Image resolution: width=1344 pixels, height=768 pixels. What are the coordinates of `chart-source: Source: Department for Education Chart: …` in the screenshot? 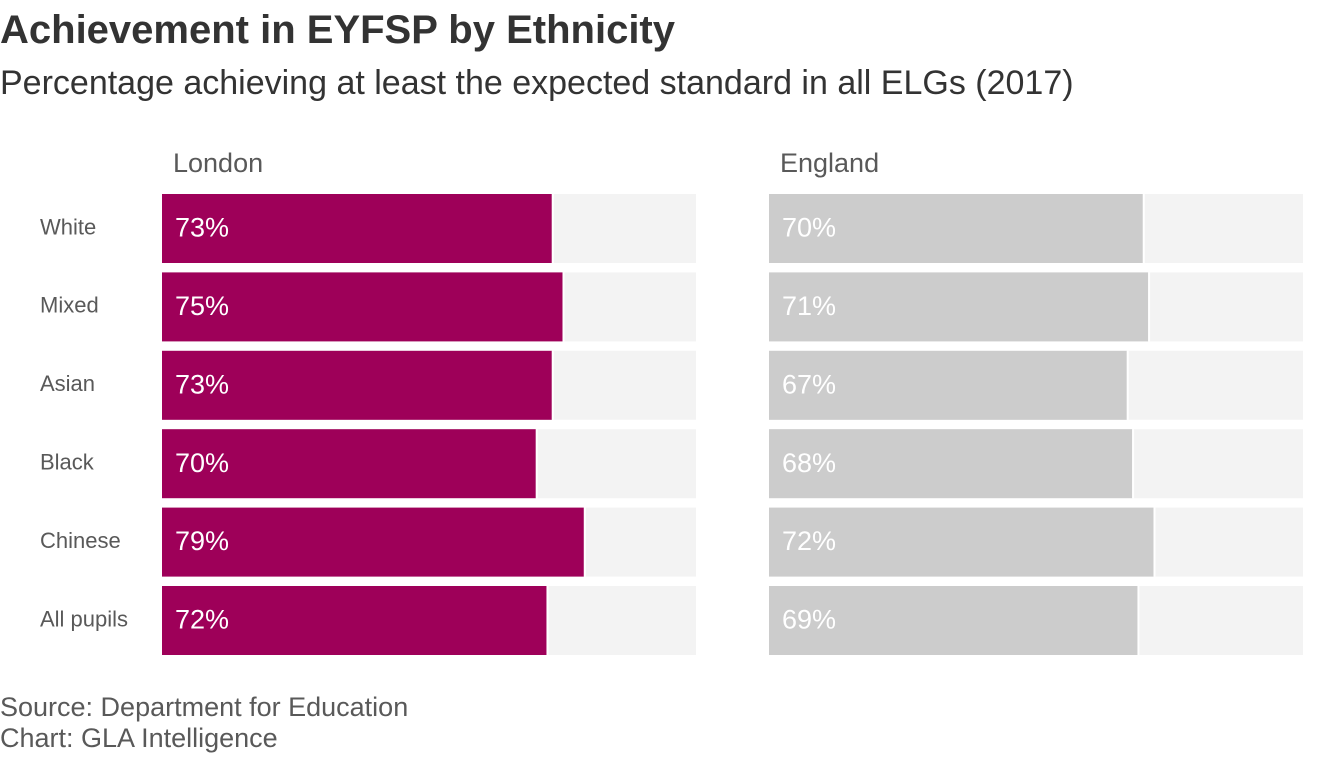 It's located at (204, 723).